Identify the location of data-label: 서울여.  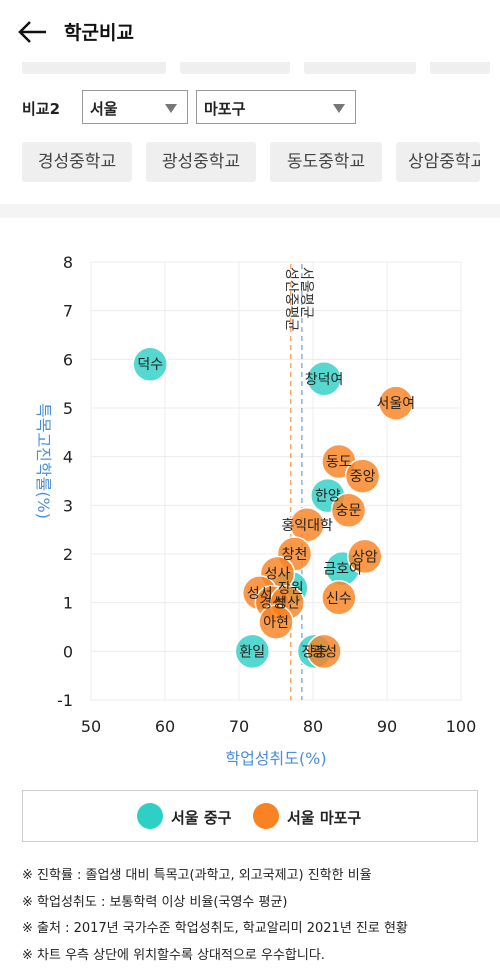
(396, 404).